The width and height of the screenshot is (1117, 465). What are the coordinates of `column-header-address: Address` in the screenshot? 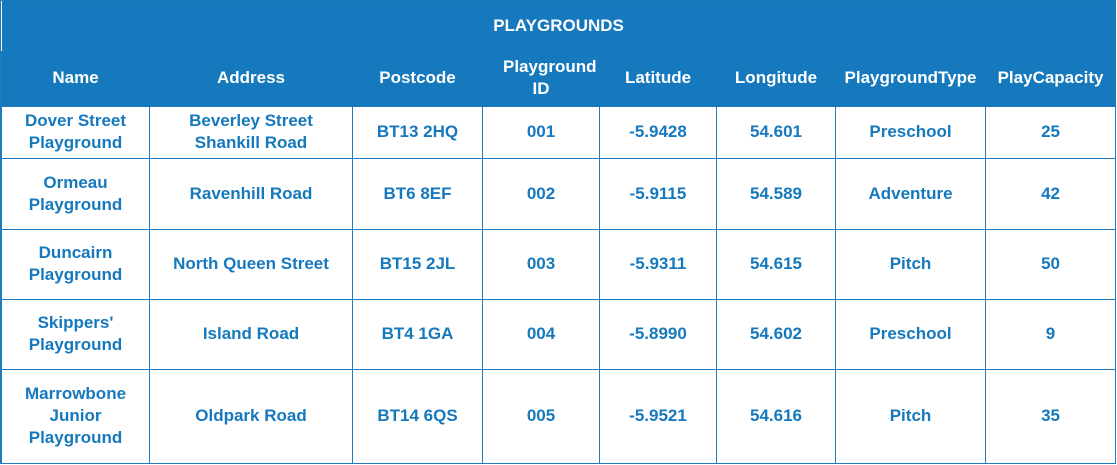 It's located at (251, 78).